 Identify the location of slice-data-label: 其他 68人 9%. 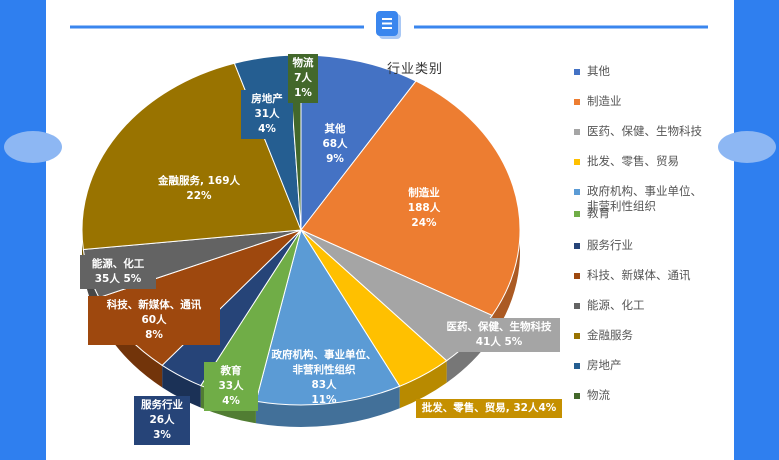
(335, 144).